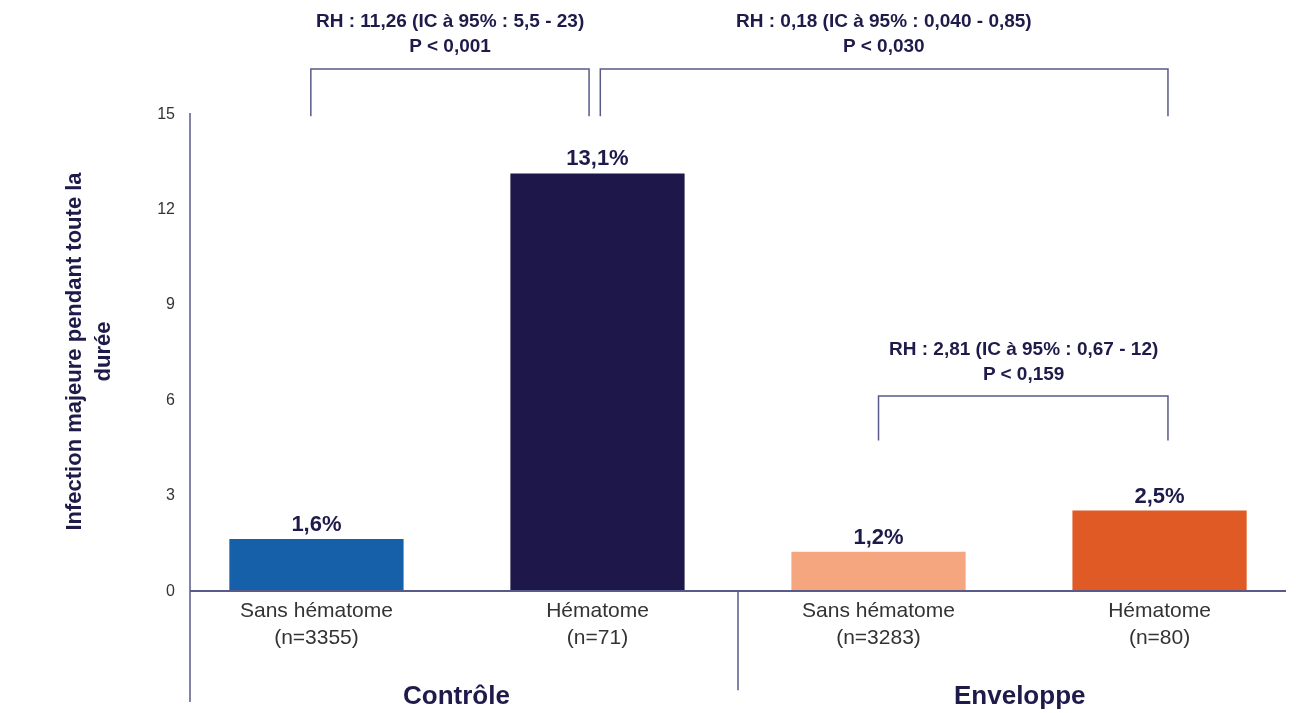  Describe the element at coordinates (171, 304) in the screenshot. I see `y-tick-label: 9` at that location.